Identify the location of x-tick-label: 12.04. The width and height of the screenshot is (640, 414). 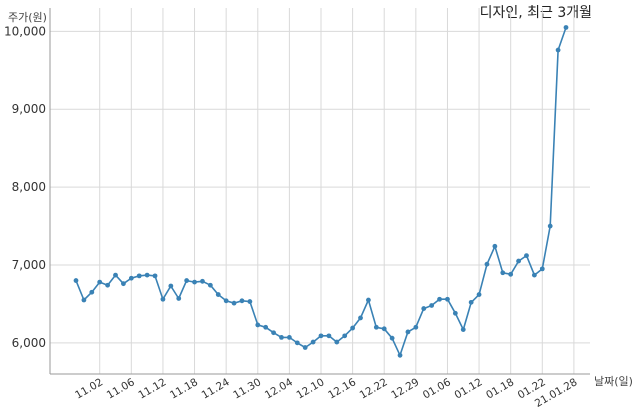
(279, 389).